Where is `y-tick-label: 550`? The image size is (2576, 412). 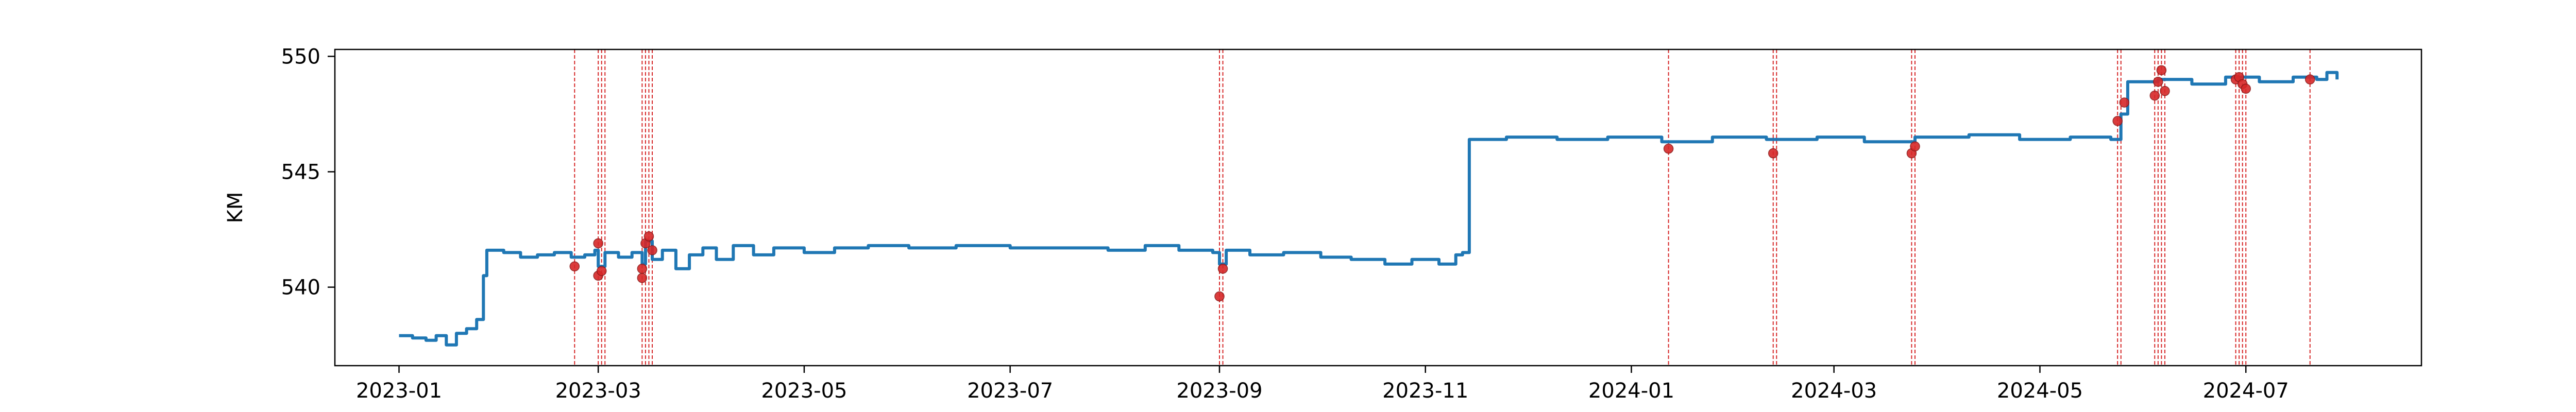 y-tick-label: 550 is located at coordinates (300, 57).